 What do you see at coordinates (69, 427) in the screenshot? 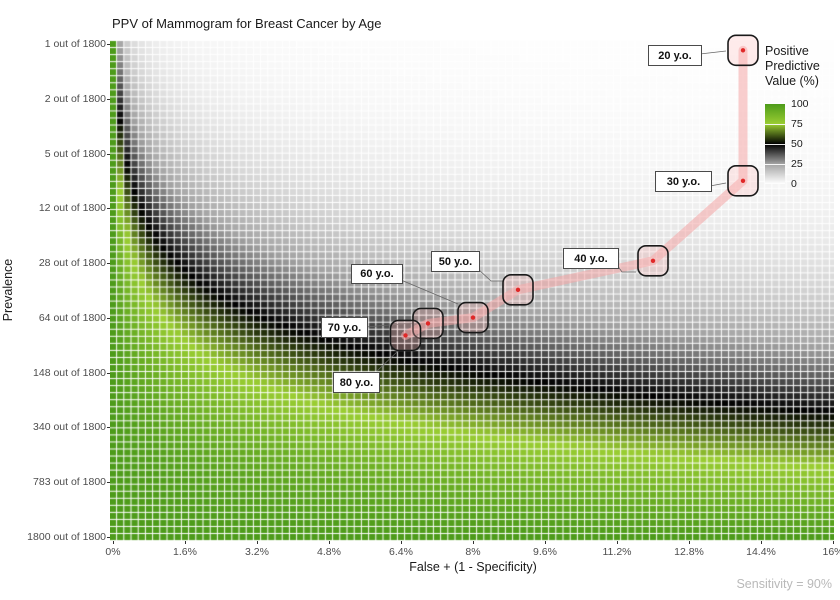
I see `y-tick-label: 340 out of 1800` at bounding box center [69, 427].